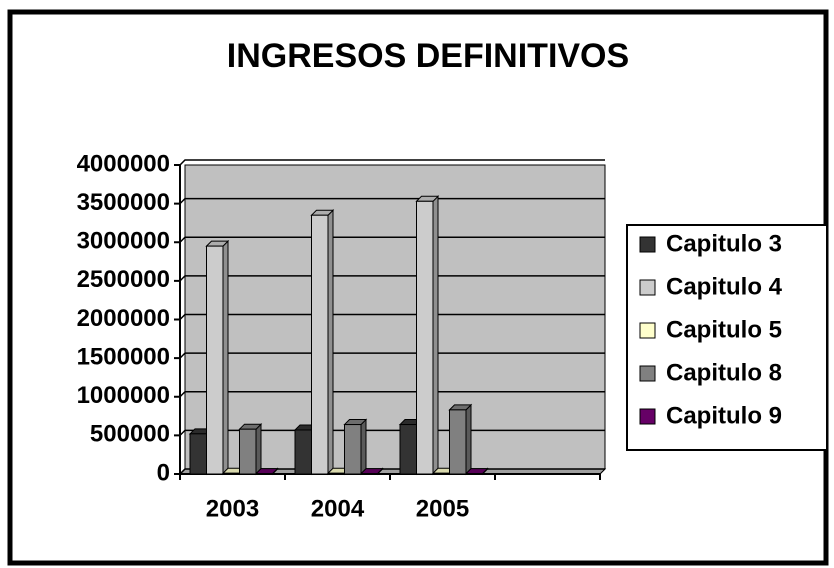 The height and width of the screenshot is (568, 834). I want to click on legend-label: Capitulo 5, so click(724, 329).